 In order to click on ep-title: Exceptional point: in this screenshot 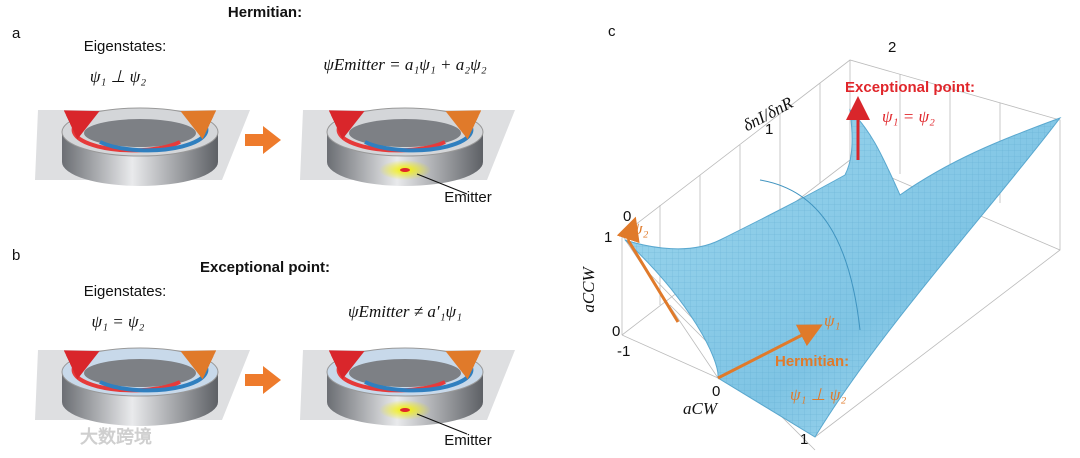, I will do `click(910, 87)`.